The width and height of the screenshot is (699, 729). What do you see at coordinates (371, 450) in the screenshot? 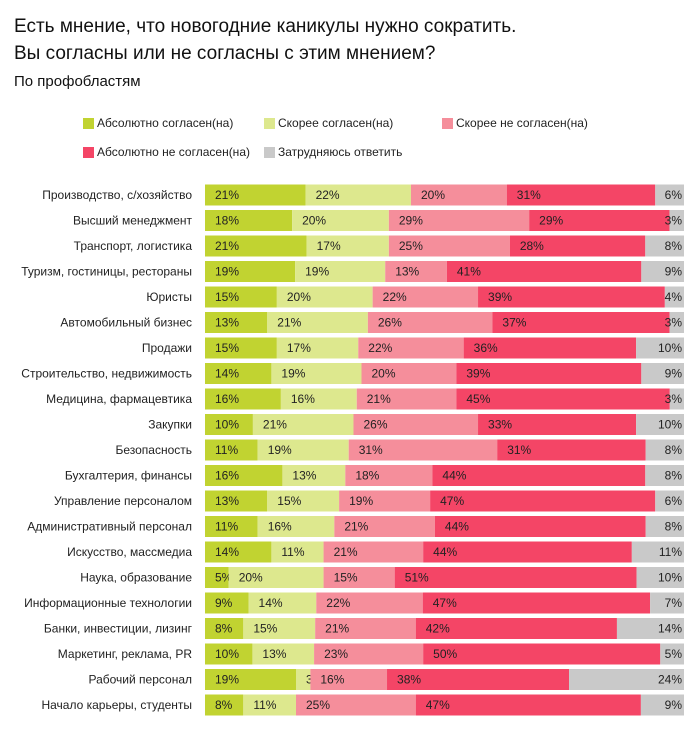
I see `value-label: 31%` at bounding box center [371, 450].